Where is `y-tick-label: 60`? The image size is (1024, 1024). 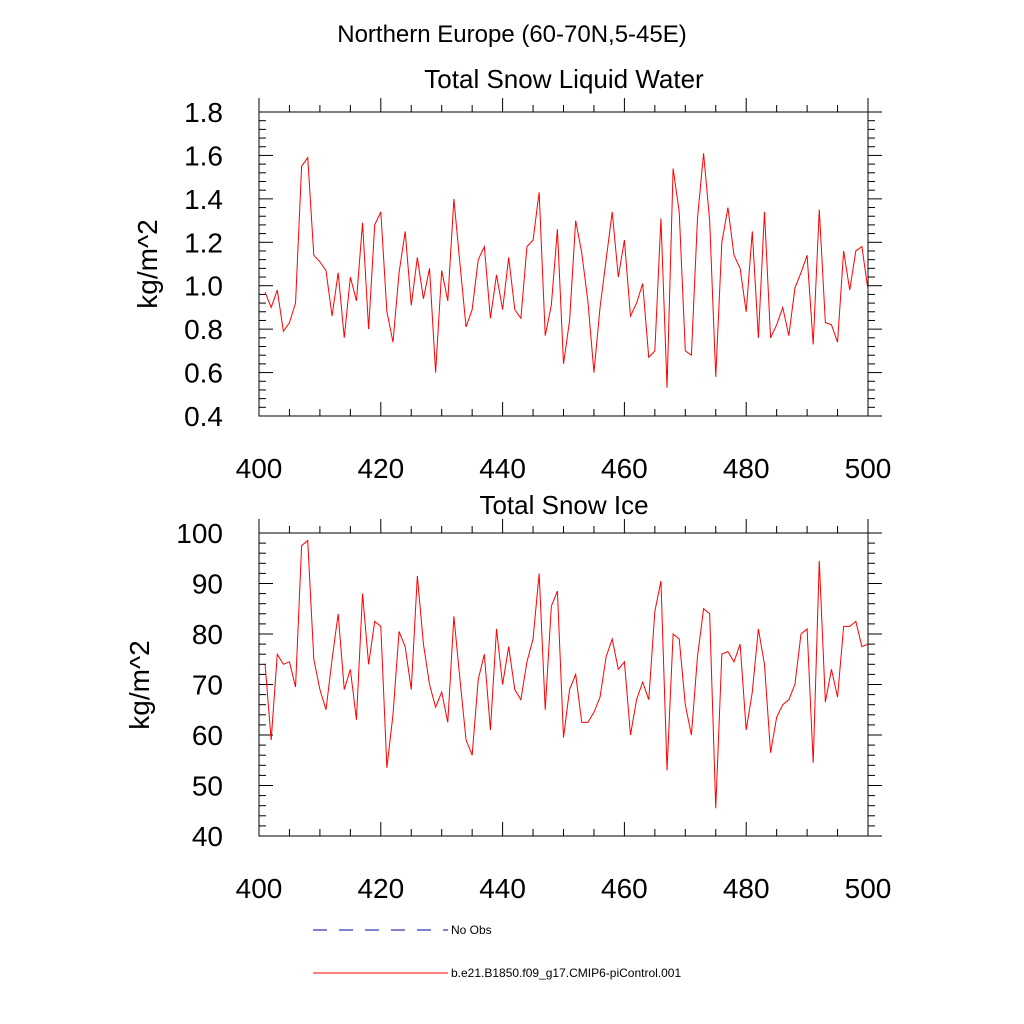
y-tick-label: 60 is located at coordinates (207, 735).